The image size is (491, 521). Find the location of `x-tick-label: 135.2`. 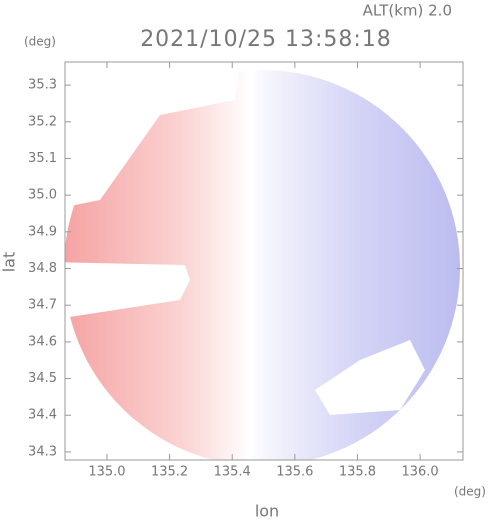

x-tick-label: 135.2 is located at coordinates (169, 472).